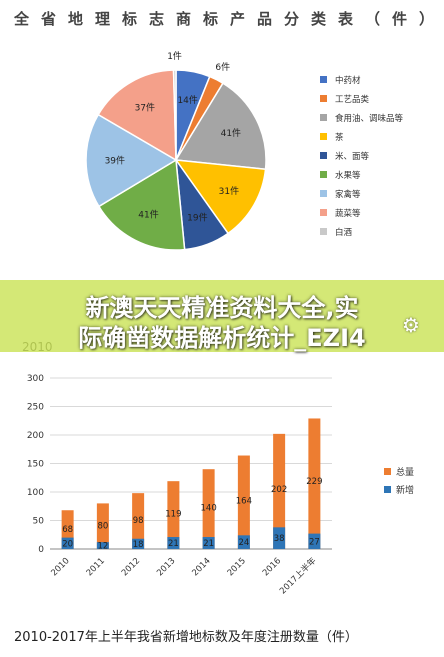 The width and height of the screenshot is (444, 657). I want to click on pie-legend: 中药材工艺品类食用油、调味品等茶米、面等水果等家禽等蔬菜等白酒, so click(361, 155).